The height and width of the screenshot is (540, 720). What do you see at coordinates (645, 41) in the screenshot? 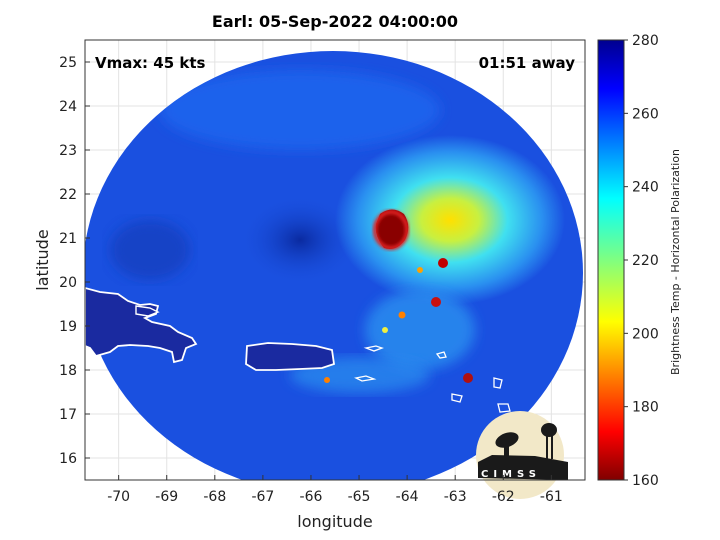
I see `colorbar-tick-label: 280` at bounding box center [645, 41].